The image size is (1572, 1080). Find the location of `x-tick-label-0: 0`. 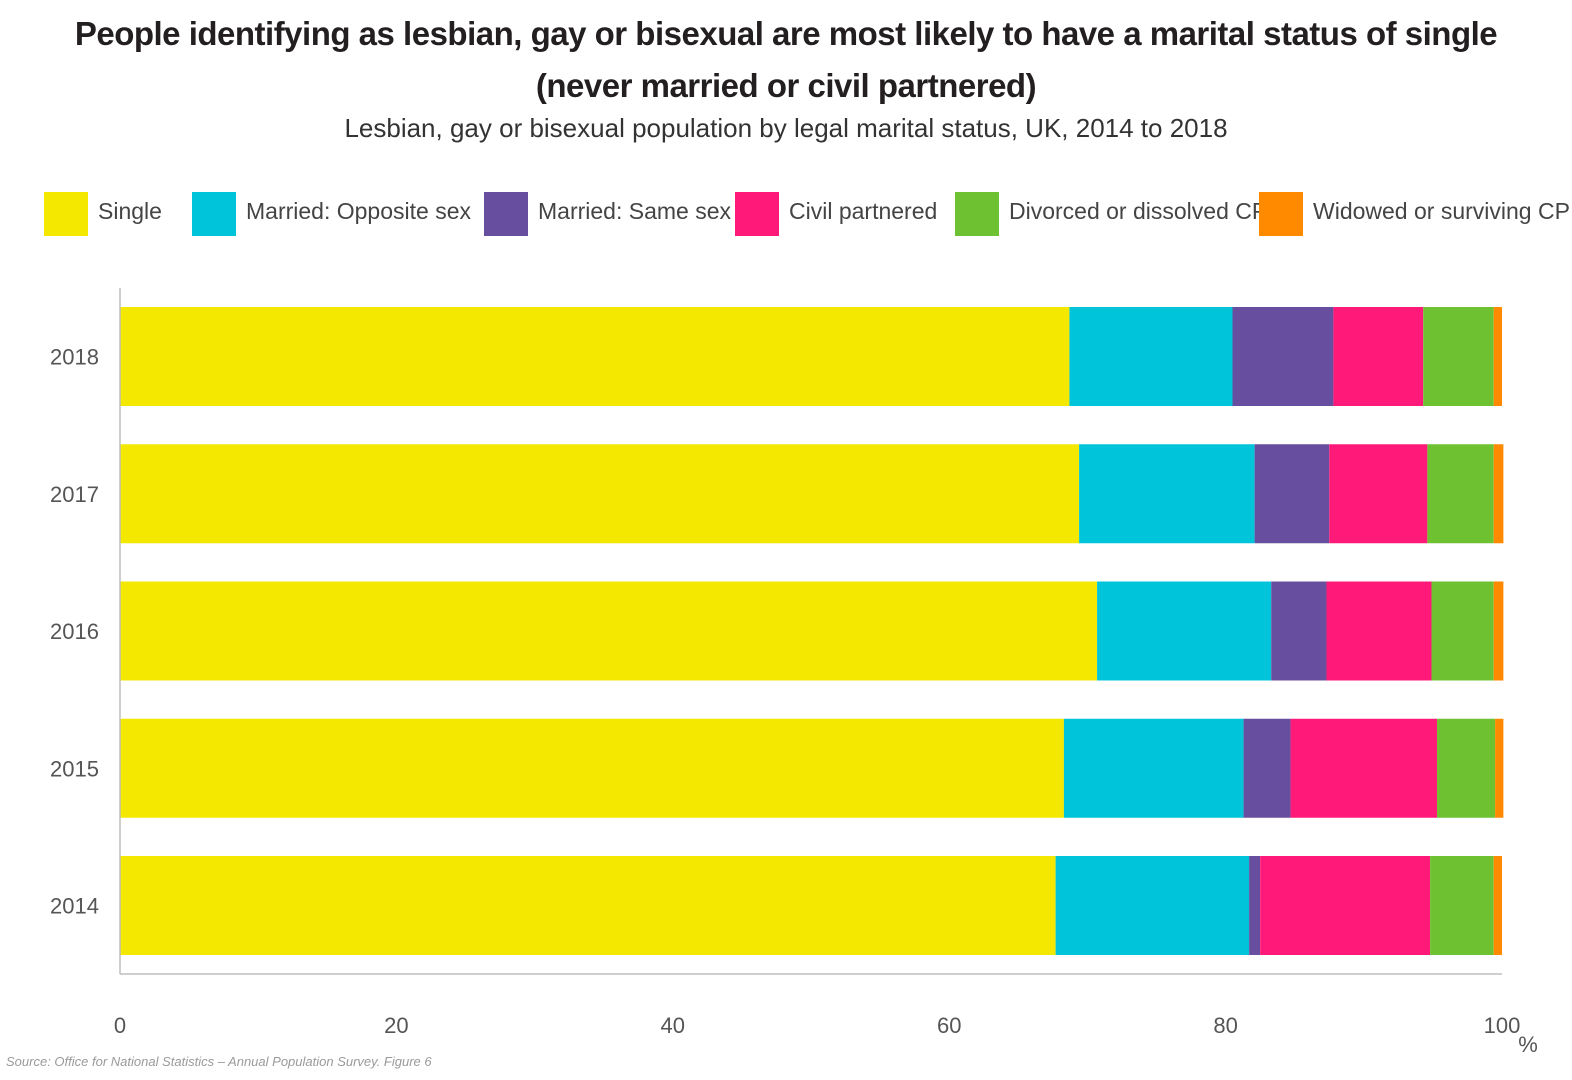

x-tick-label-0: 0 is located at coordinates (120, 1025).